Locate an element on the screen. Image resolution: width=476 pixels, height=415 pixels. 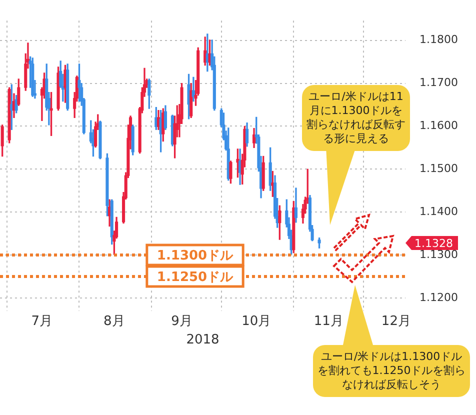
y-tick-label: 1.1200 is located at coordinates (439, 297).